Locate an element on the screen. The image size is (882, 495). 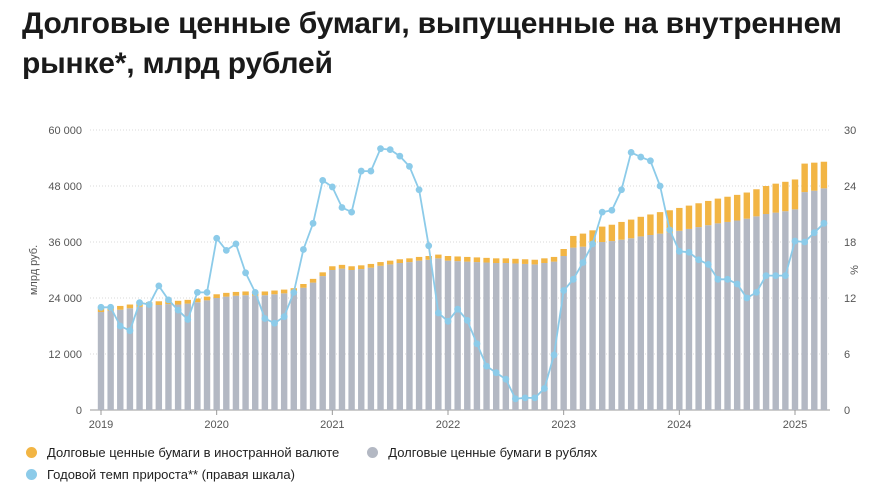
y-right-axis-label: % is located at coordinates (855, 270).